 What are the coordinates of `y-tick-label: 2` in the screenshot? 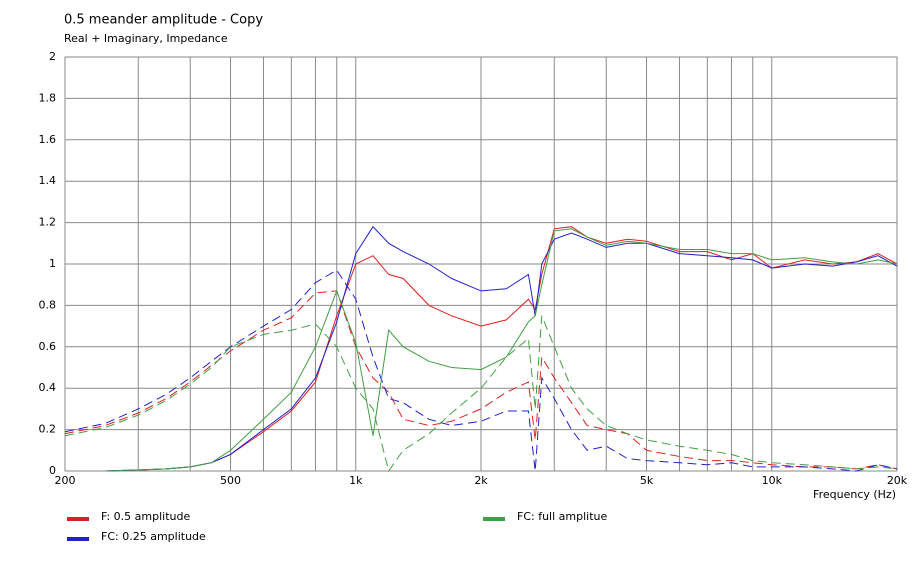 It's located at (52, 56).